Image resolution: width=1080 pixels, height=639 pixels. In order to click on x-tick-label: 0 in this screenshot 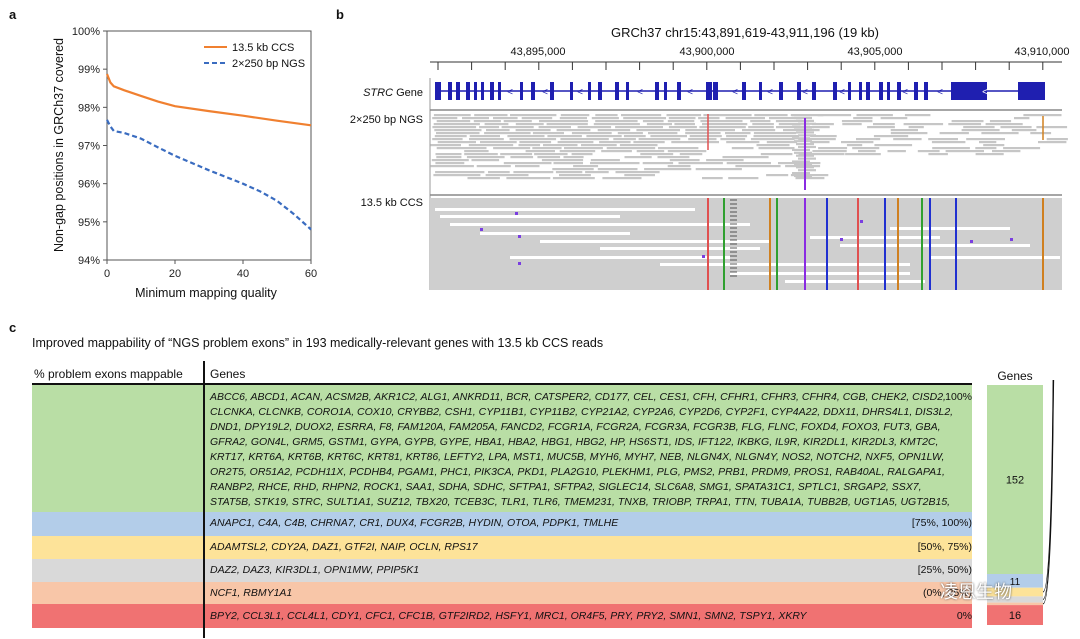, I will do `click(107, 274)`.